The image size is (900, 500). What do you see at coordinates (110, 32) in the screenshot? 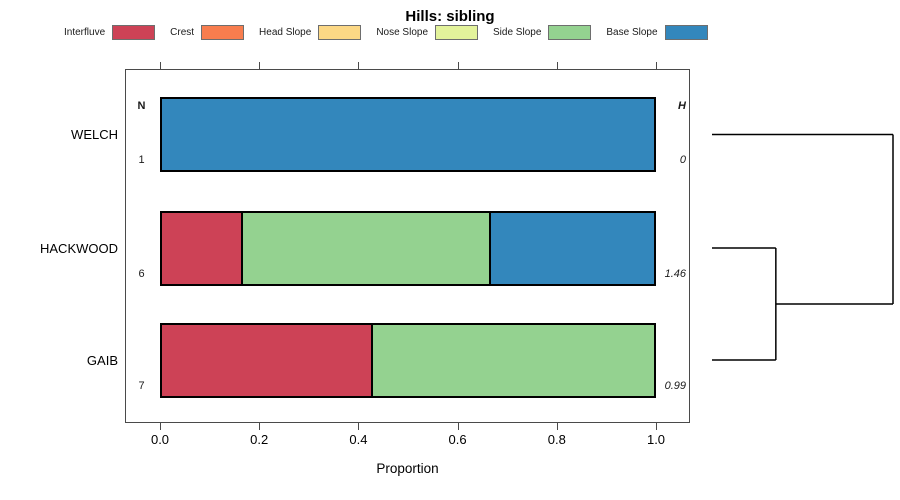
I see `legend-item-interfluve: Interfluve` at bounding box center [110, 32].